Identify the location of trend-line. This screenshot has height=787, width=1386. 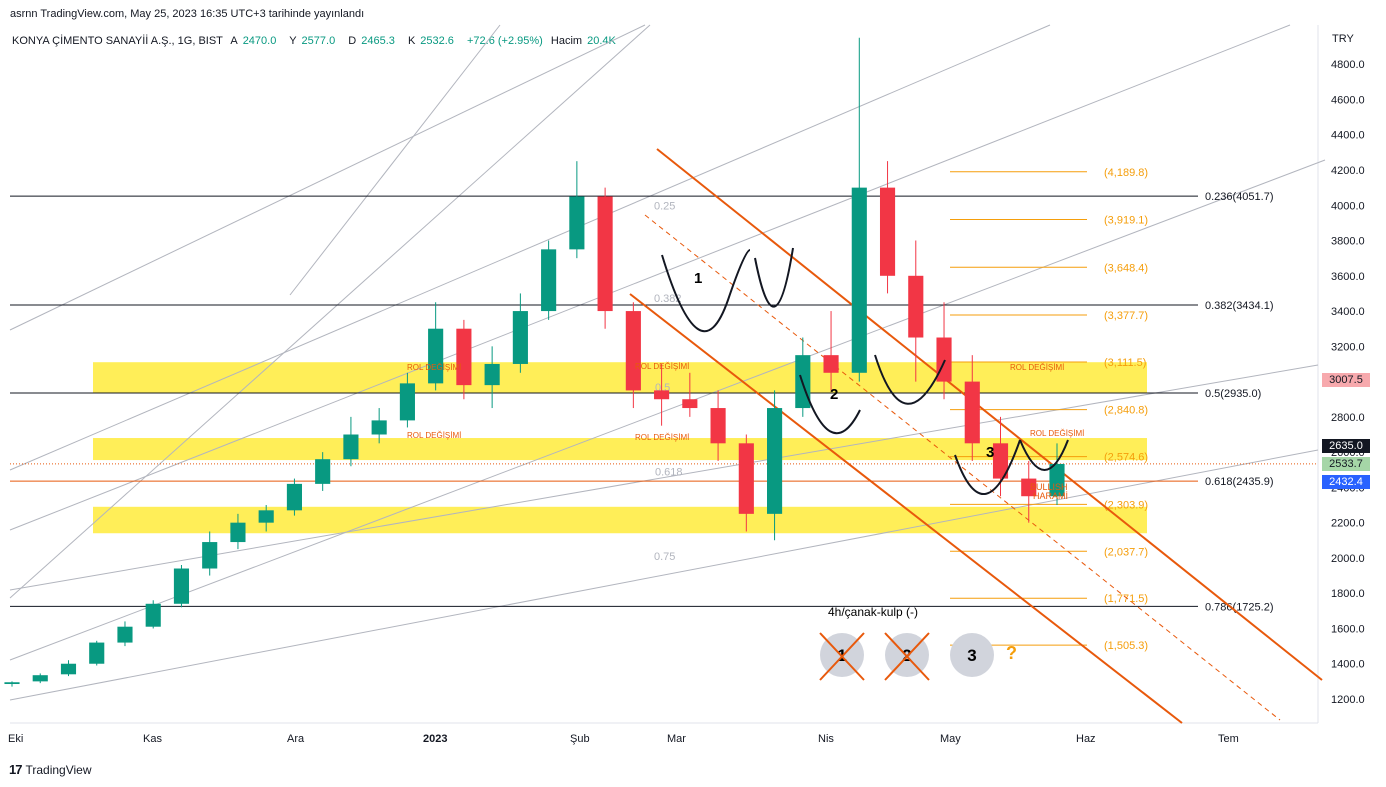
(395, 160).